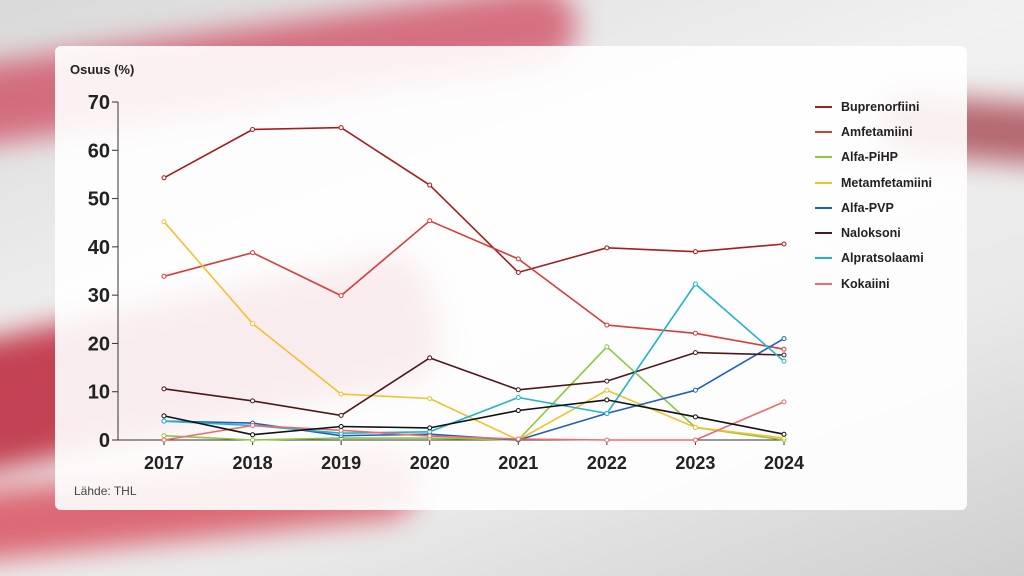  I want to click on y-tick-label: 70, so click(99, 103).